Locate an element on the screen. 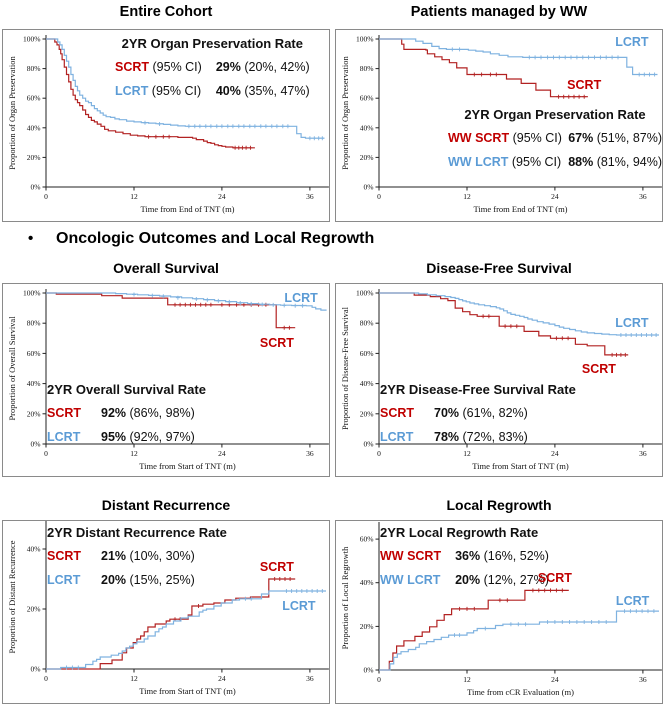  ww-cohort-label-lcrt: LCRT is located at coordinates (632, 42).